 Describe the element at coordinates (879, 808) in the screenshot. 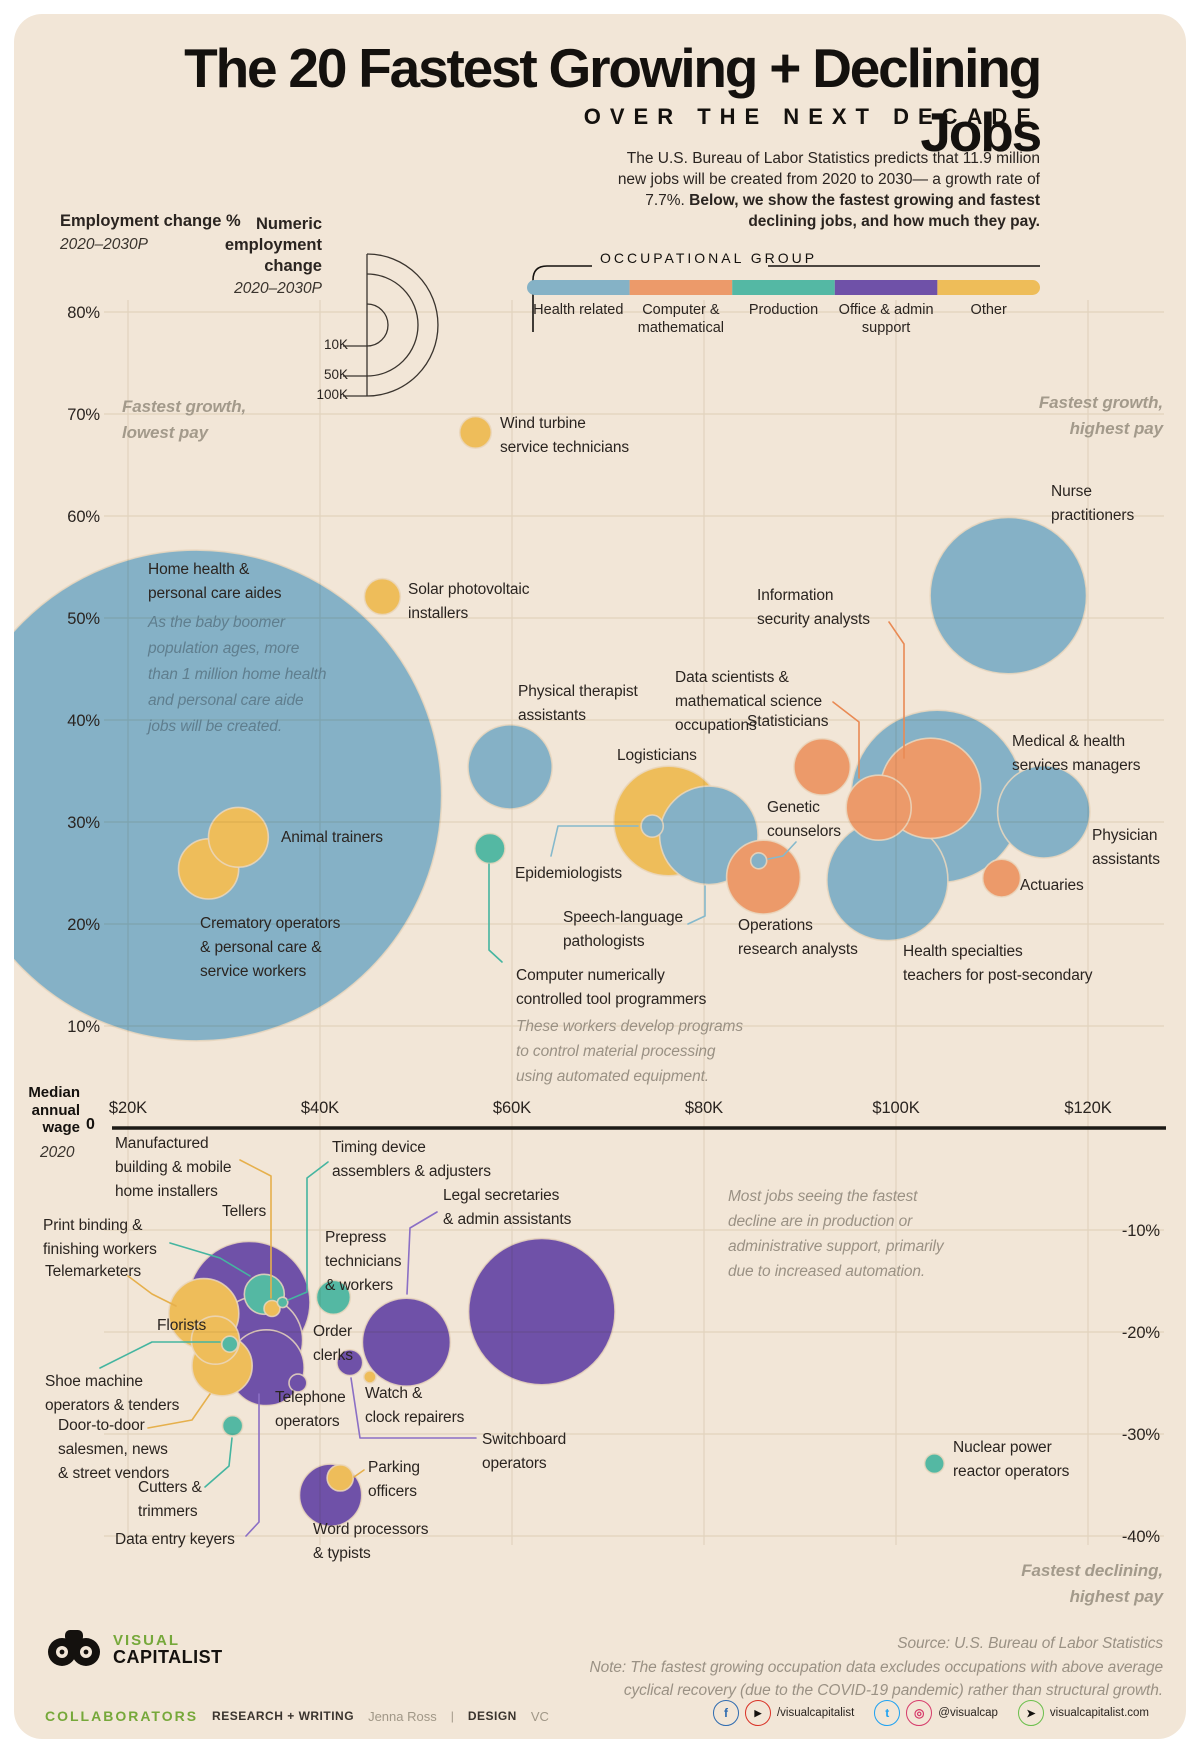

I see `bubble-data-scientists-mathematical-science-occupations` at that location.